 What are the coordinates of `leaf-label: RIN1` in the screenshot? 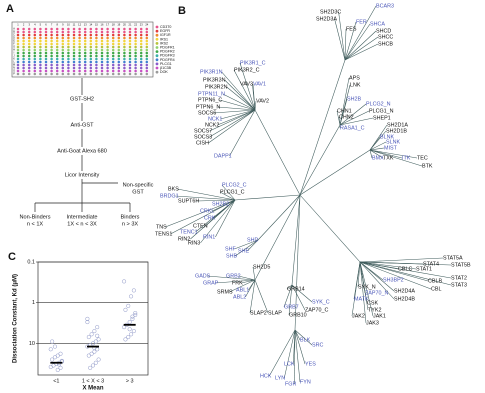 It's located at (209, 237).